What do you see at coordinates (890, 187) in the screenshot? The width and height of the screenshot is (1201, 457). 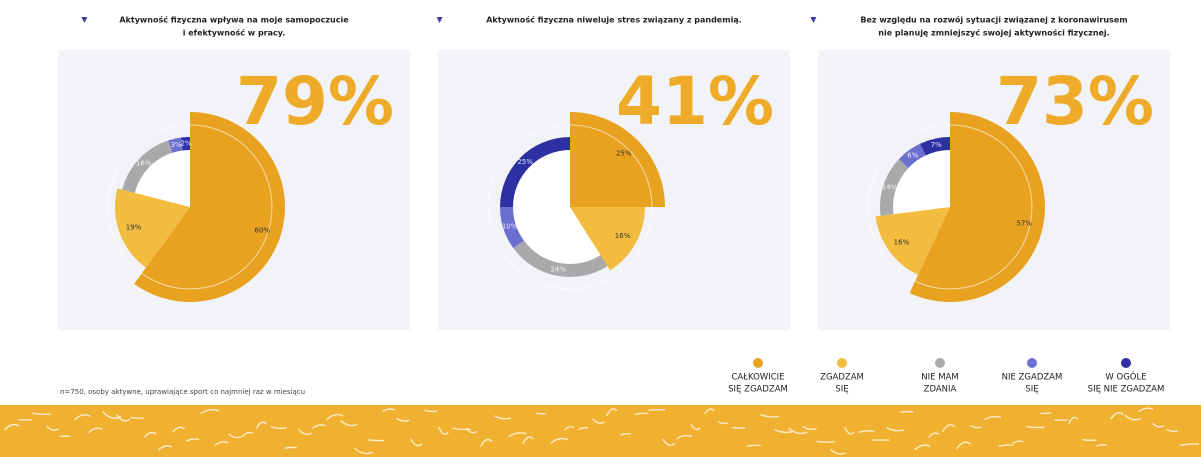 I see `slice-label: 14%` at bounding box center [890, 187].